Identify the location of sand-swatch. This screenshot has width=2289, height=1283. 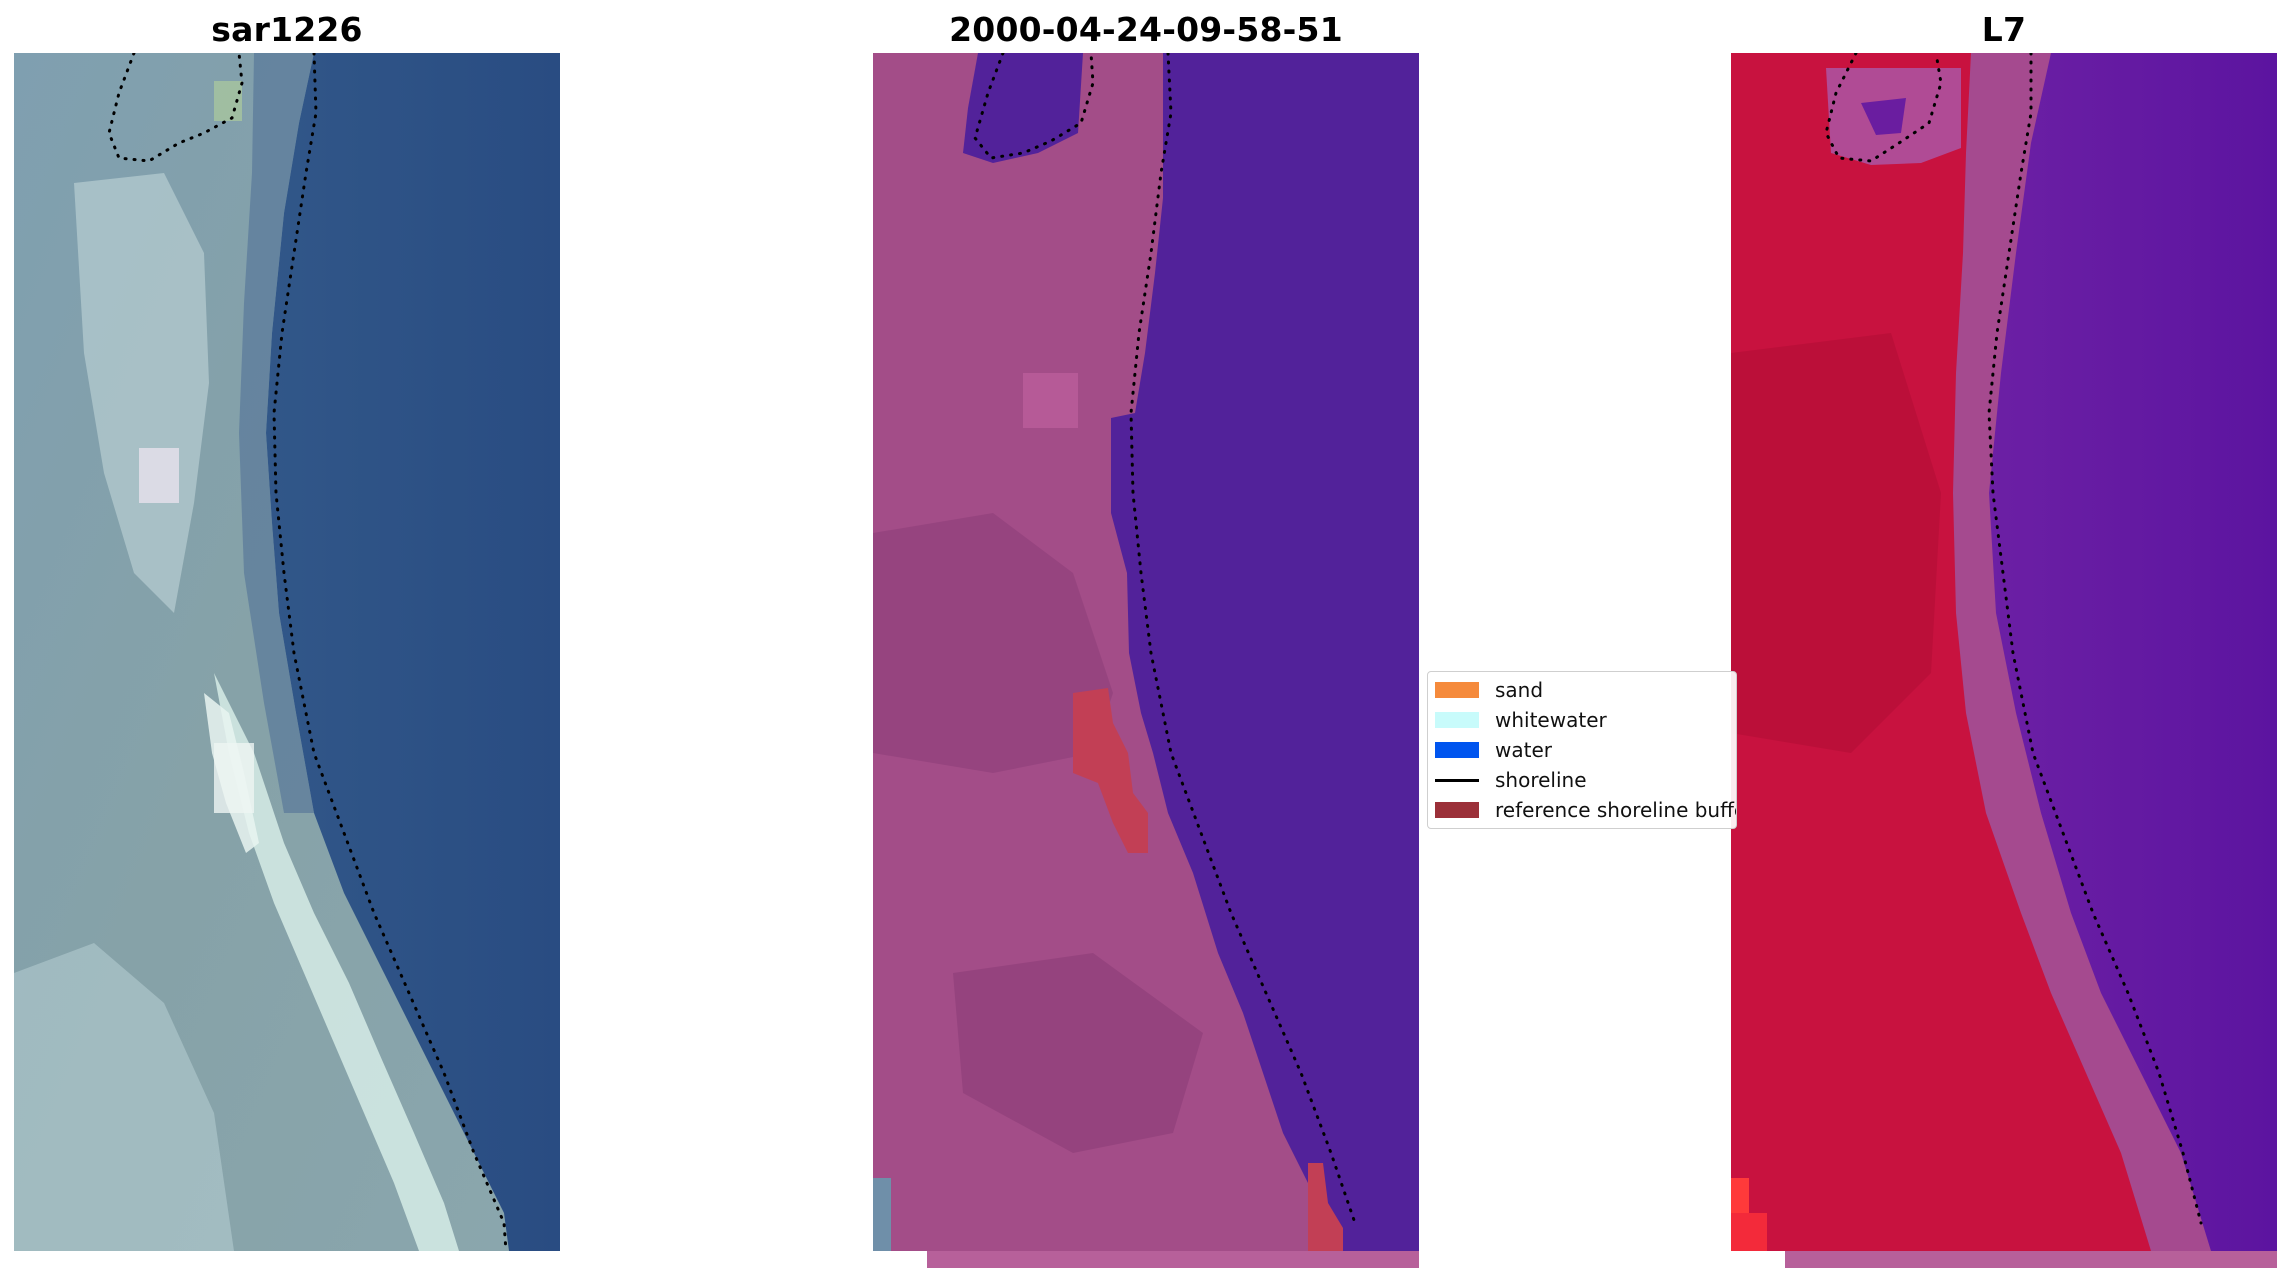
(1457, 690).